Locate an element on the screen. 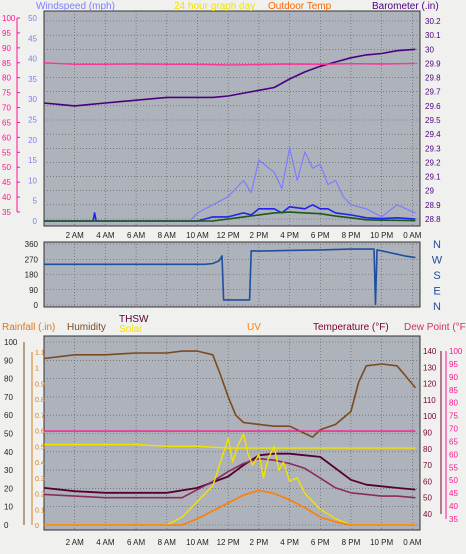 The image size is (466, 554). legend-dew-point: Dew Point (°F) is located at coordinates (435, 327).